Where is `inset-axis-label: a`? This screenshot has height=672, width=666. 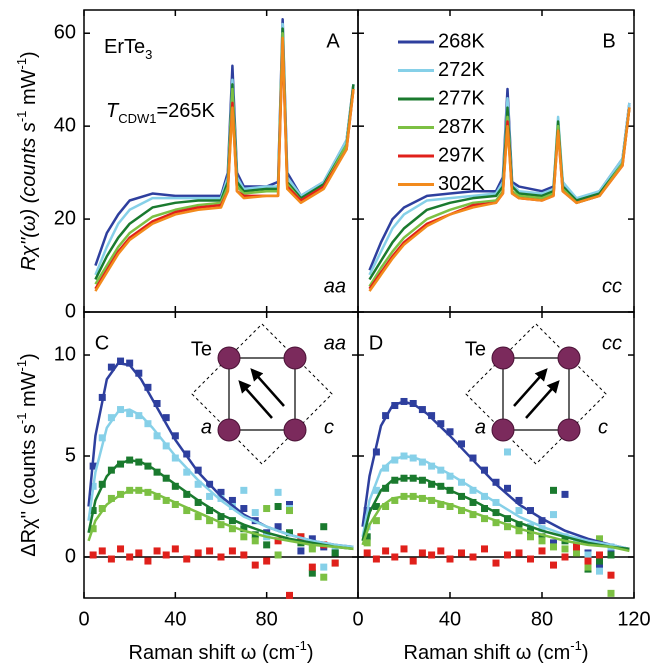
inset-axis-label: a is located at coordinates (206, 427).